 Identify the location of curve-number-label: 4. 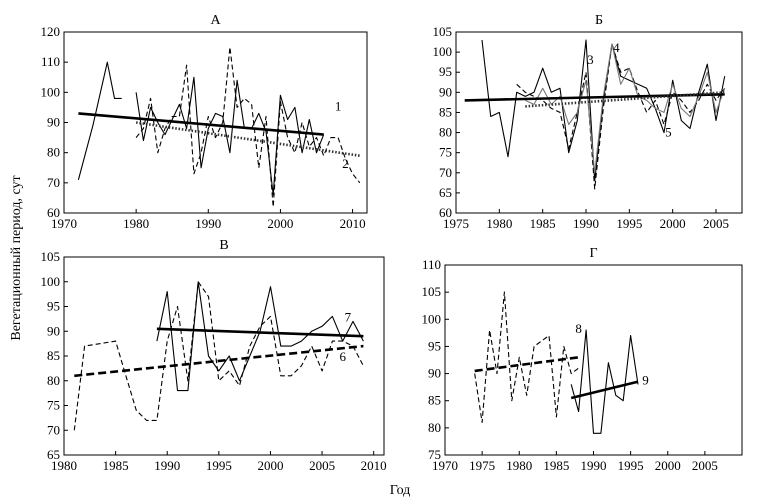
(616, 47).